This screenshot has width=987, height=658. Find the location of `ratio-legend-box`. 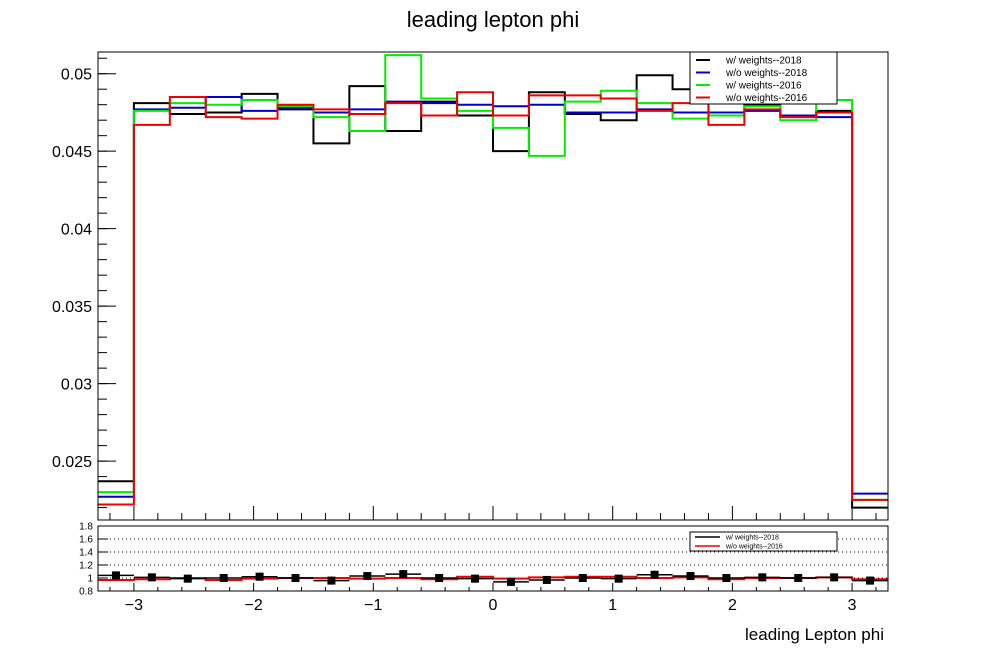

ratio-legend-box is located at coordinates (763, 541).